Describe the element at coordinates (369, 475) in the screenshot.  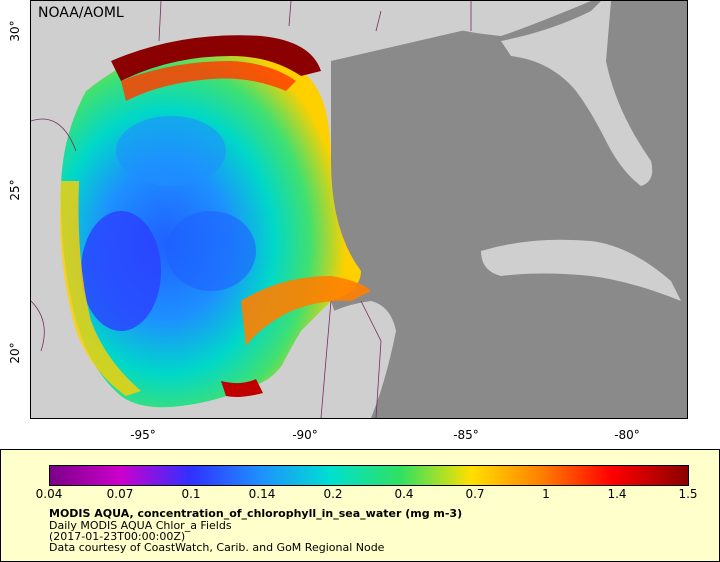
I see `colorbar` at that location.